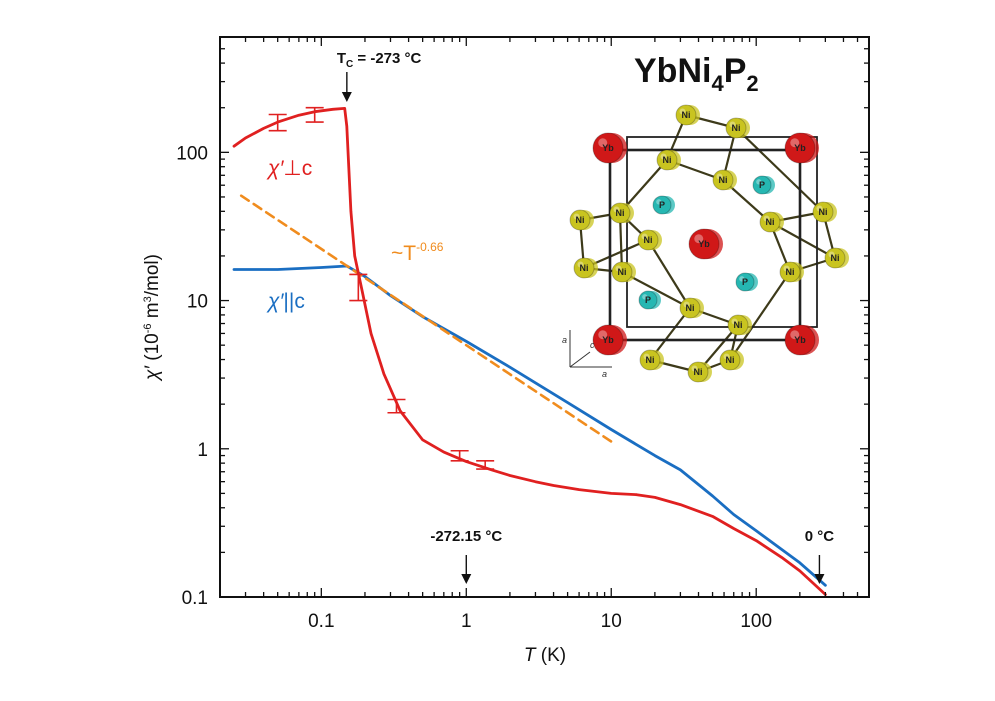 The height and width of the screenshot is (701, 995). What do you see at coordinates (604, 374) in the screenshot?
I see `axis-a-right-label: a` at bounding box center [604, 374].